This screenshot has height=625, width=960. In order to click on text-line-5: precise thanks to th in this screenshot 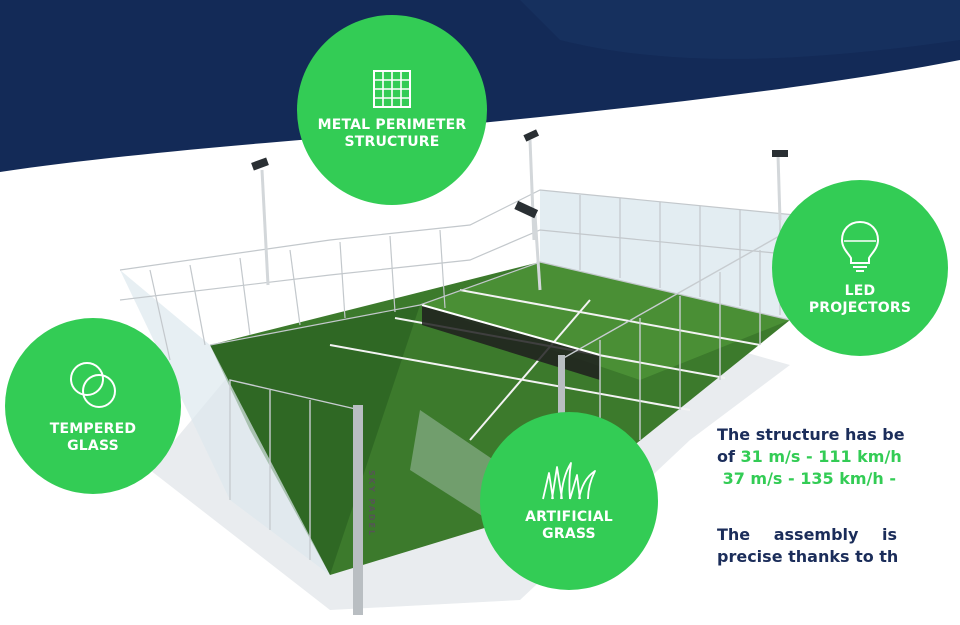, I will do `click(808, 556)`.